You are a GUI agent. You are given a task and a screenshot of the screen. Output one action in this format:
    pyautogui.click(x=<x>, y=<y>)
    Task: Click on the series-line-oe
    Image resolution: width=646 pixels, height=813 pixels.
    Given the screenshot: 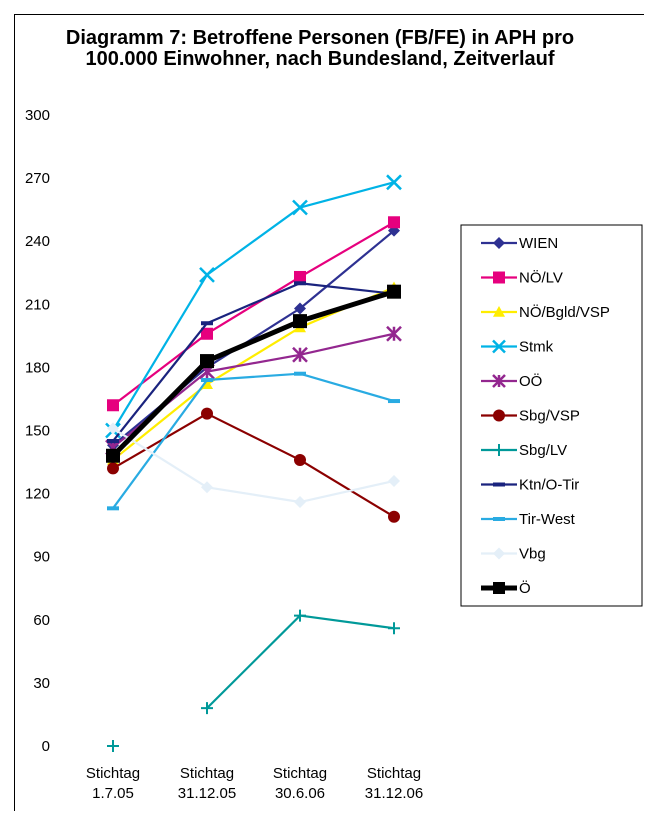 What is the action you would take?
    pyautogui.click(x=253, y=373)
    